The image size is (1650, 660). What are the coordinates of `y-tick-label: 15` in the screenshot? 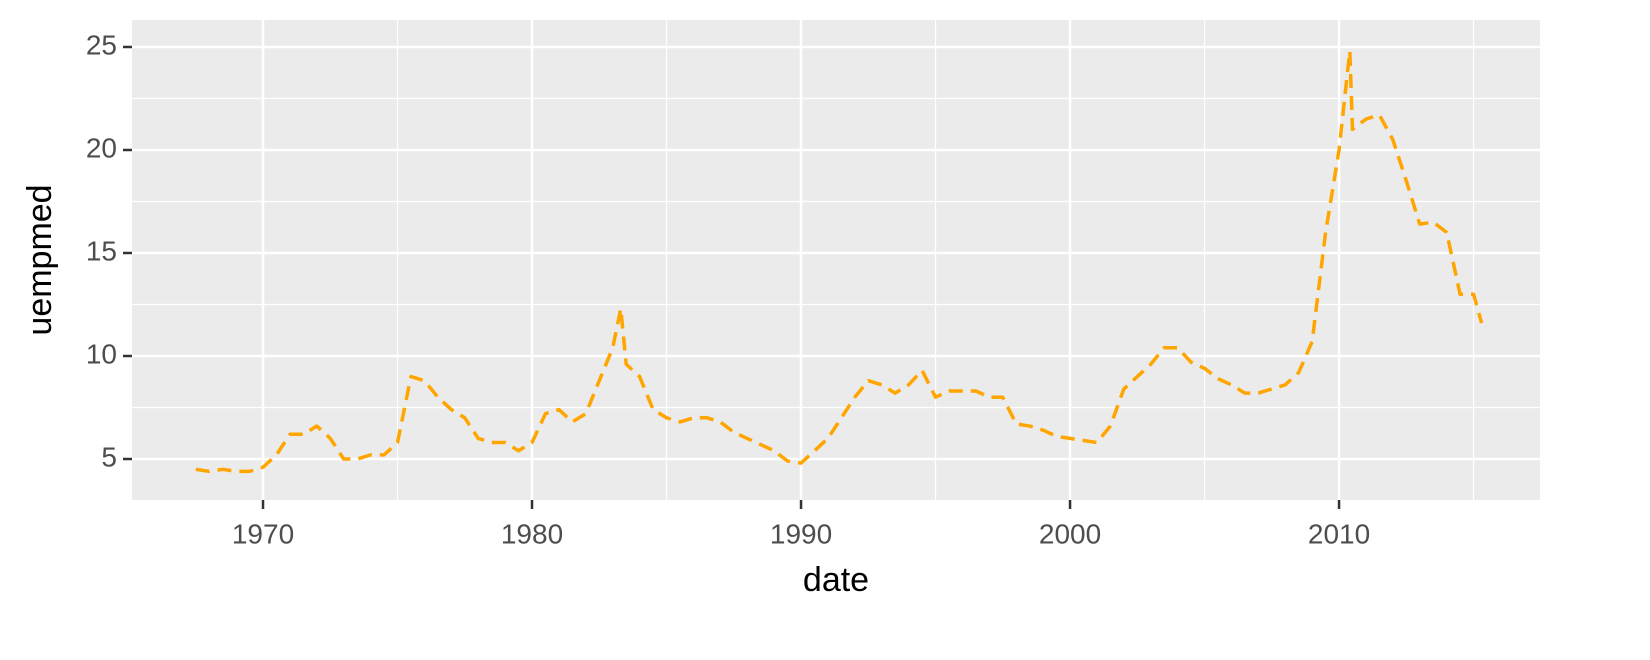 It's located at (101, 250).